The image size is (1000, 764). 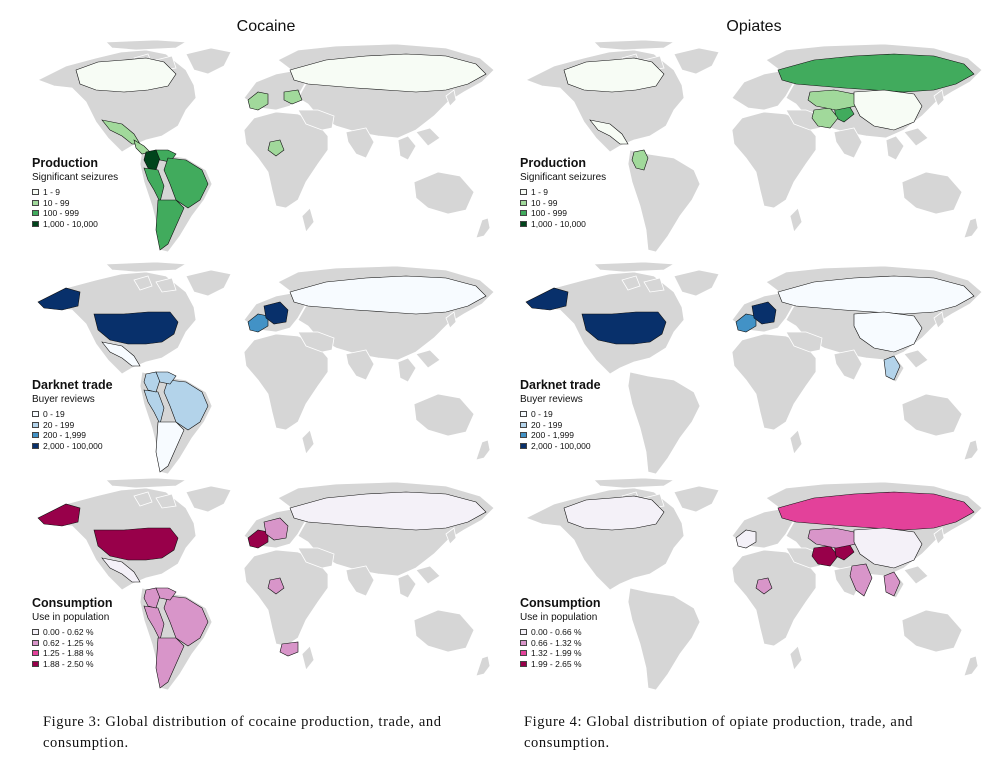 I want to click on legend-item: 0.00 - 0.62 %, so click(x=72, y=632).